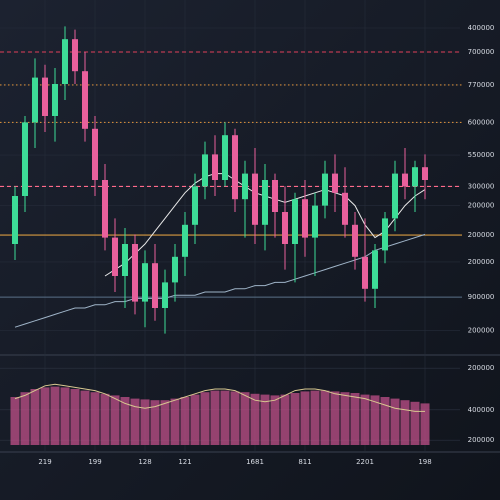 The width and height of the screenshot is (500, 500). What do you see at coordinates (94, 462) in the screenshot?
I see `x-tick-label: 199` at bounding box center [94, 462].